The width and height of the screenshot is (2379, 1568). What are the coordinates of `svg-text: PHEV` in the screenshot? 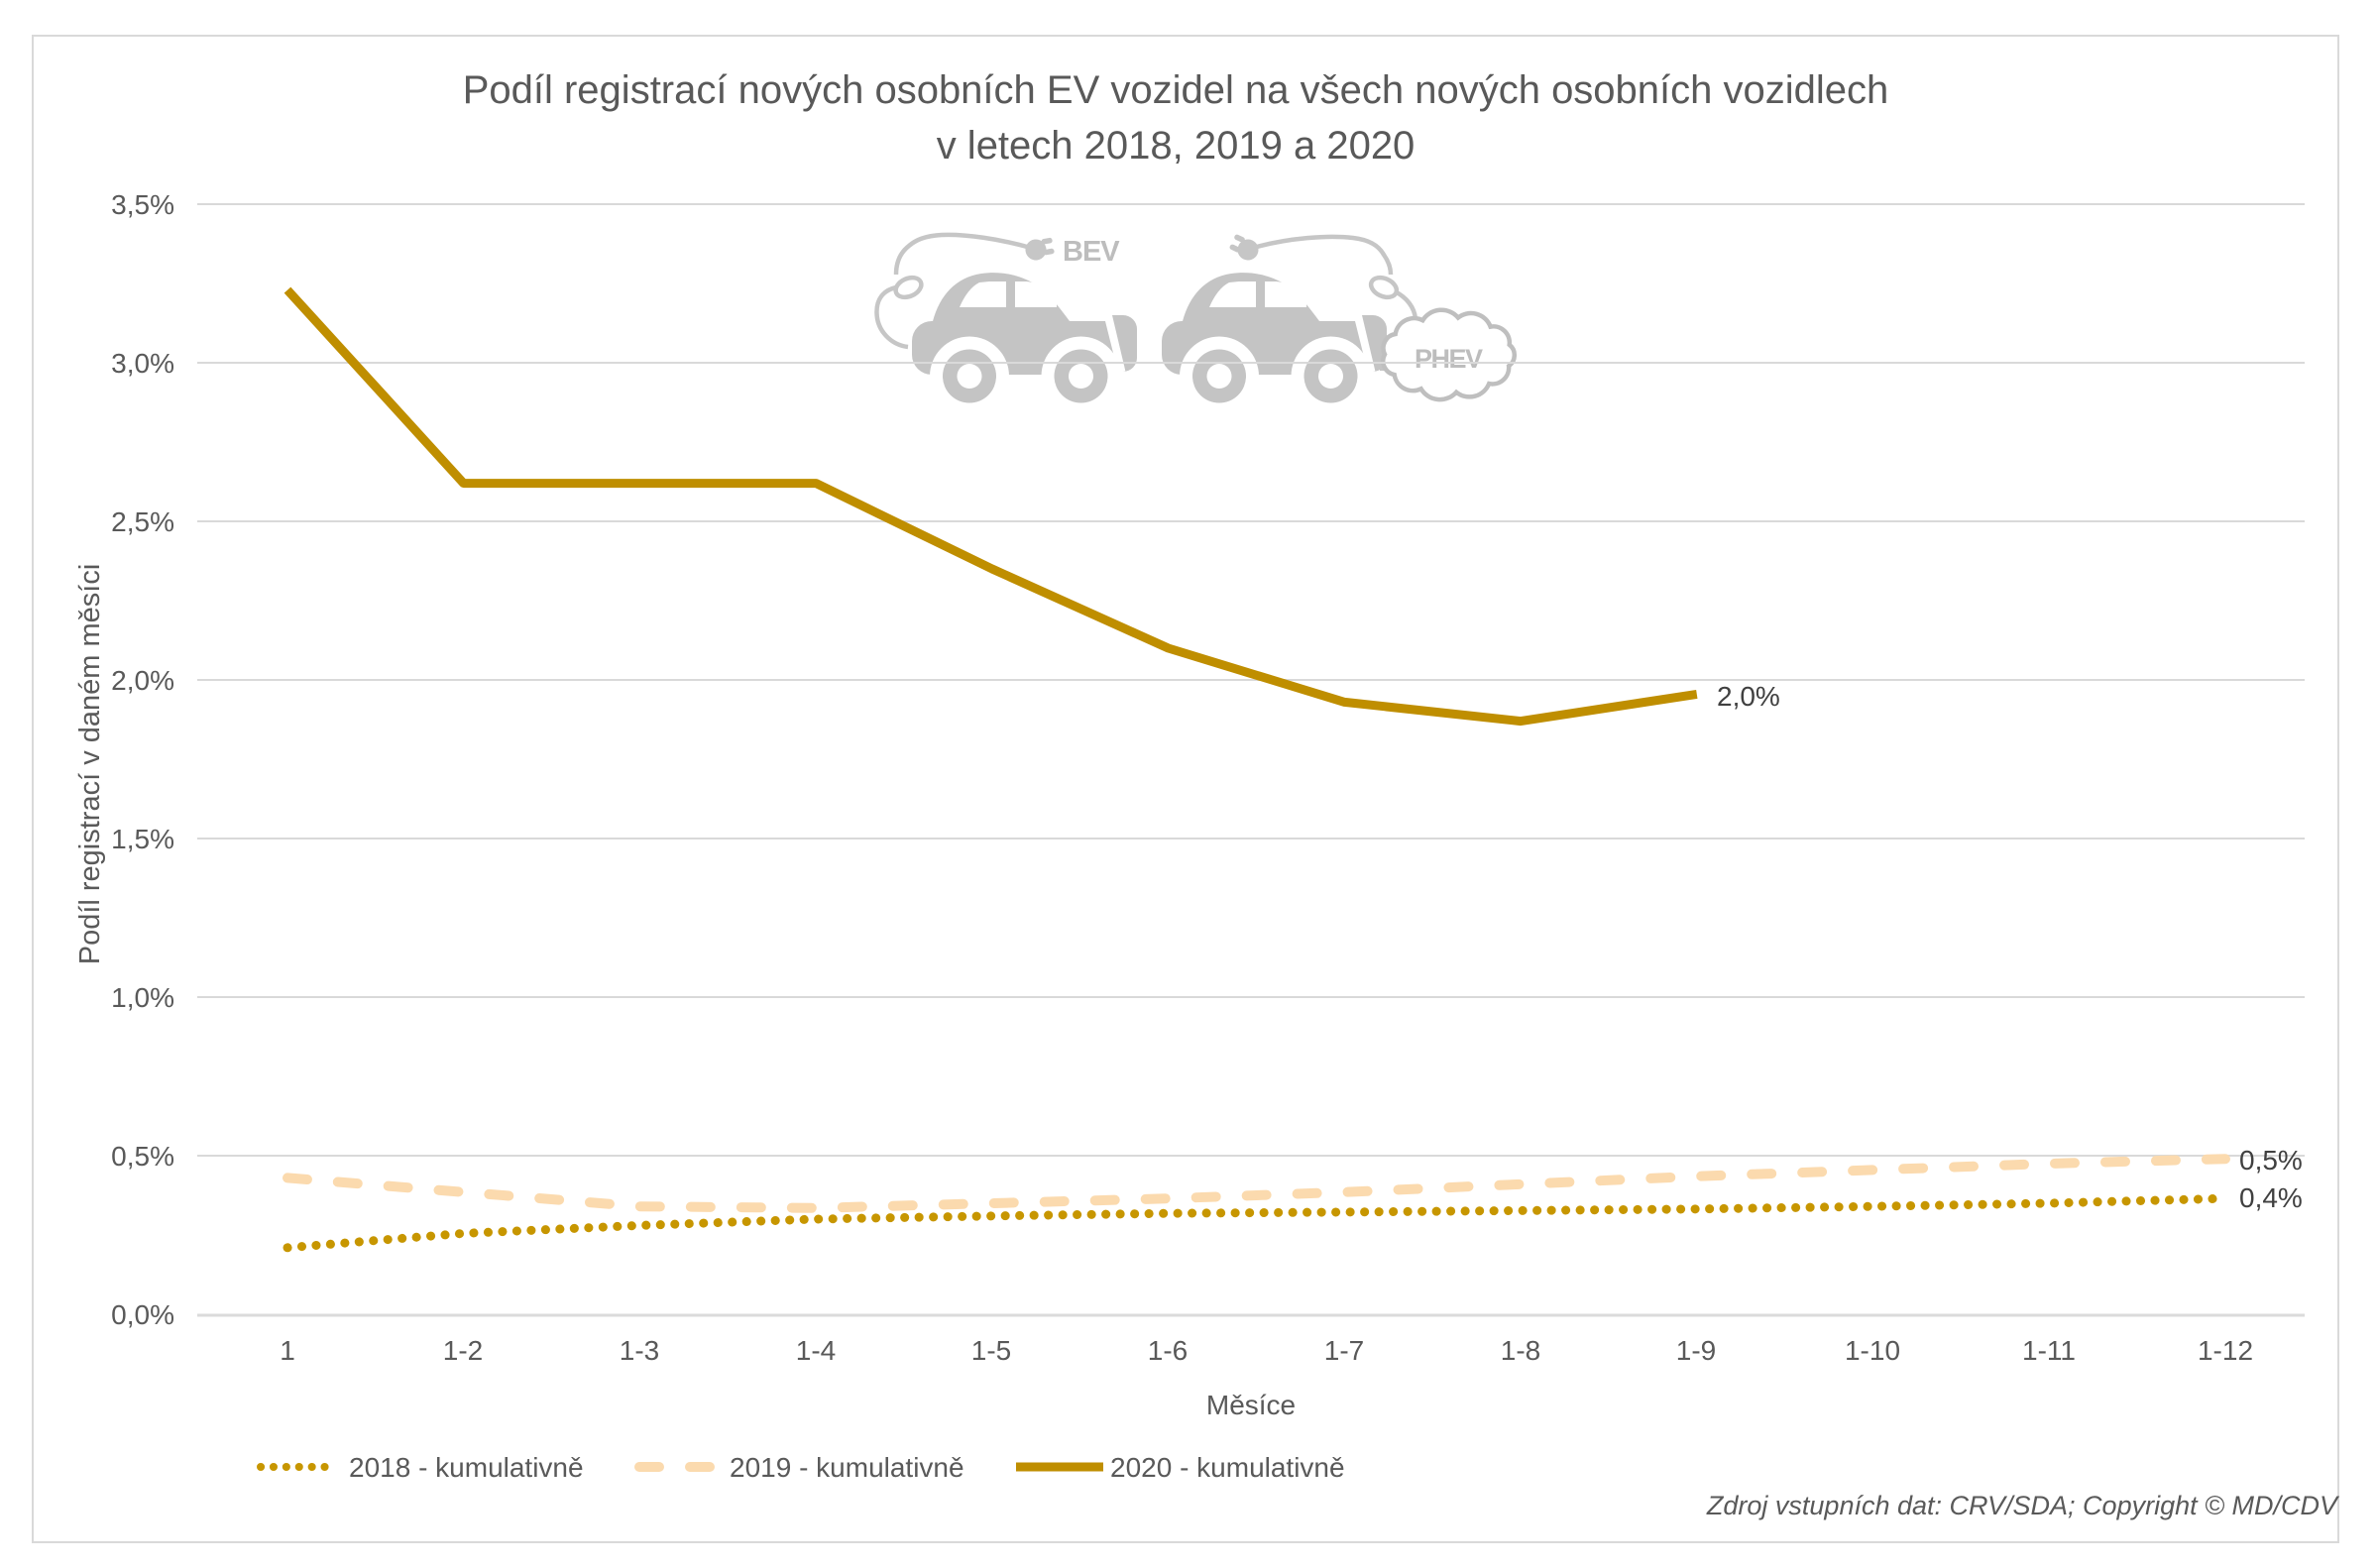 It's located at (1449, 359).